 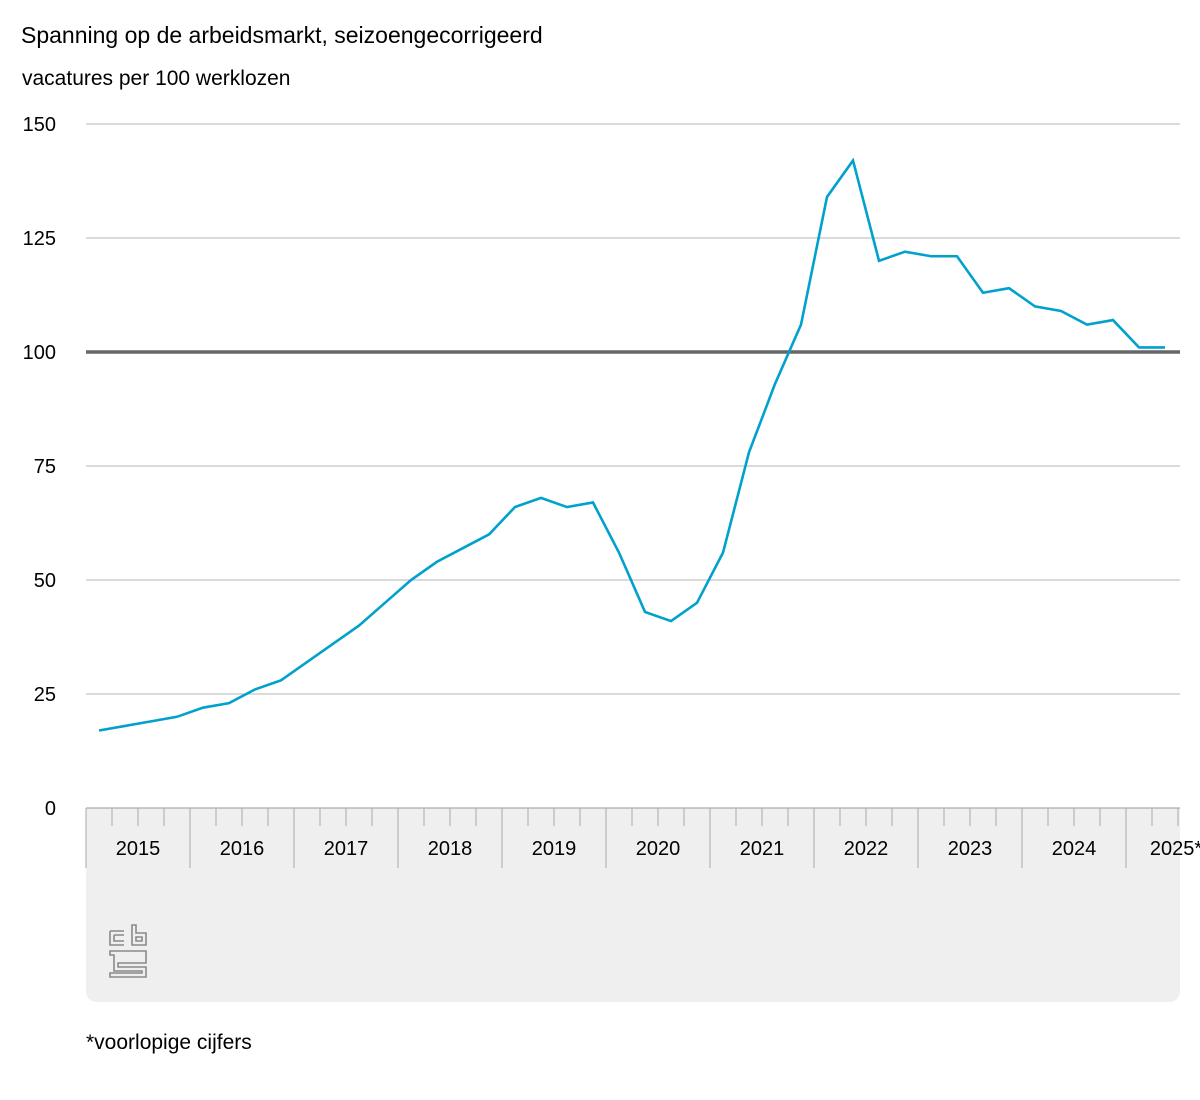 What do you see at coordinates (970, 849) in the screenshot?
I see `x-tick-label: 2023` at bounding box center [970, 849].